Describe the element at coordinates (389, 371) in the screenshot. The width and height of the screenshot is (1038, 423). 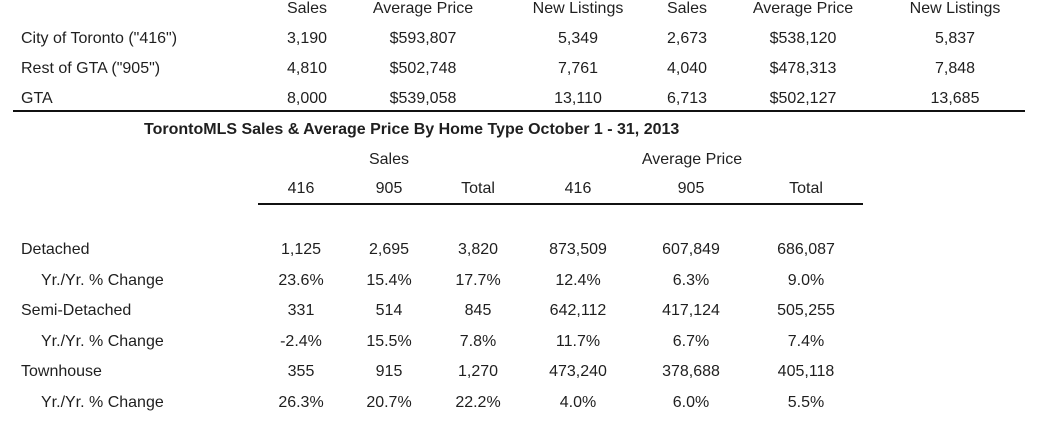
I see `table-cell: 915` at that location.